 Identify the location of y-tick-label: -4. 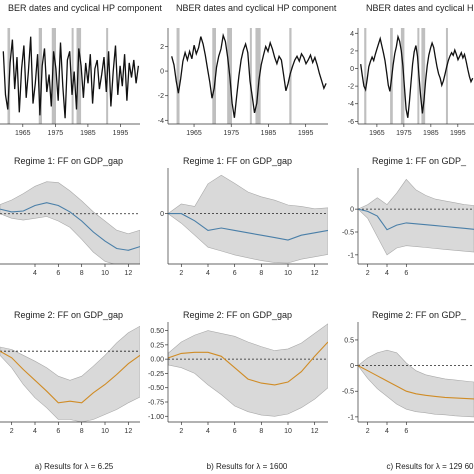
(351, 104).